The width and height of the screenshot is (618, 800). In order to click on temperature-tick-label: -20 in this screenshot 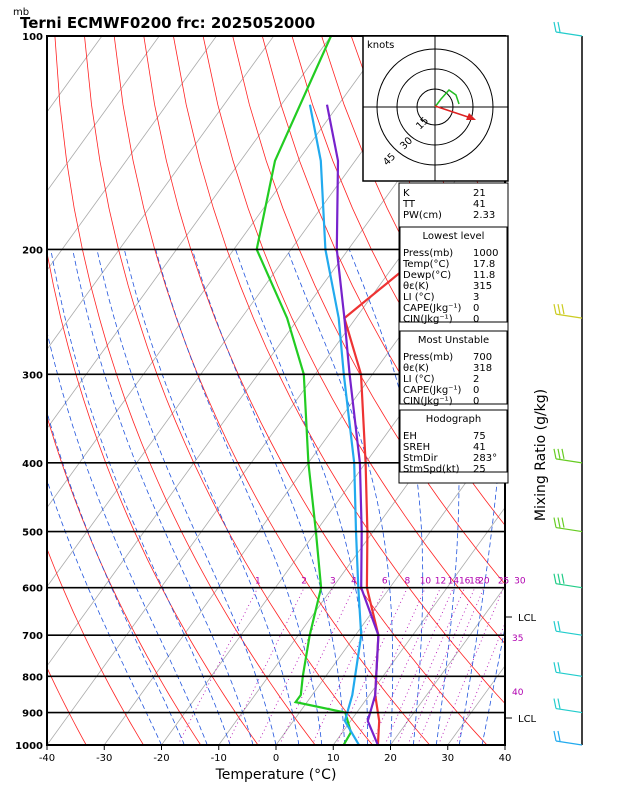, I will do `click(161, 758)`.